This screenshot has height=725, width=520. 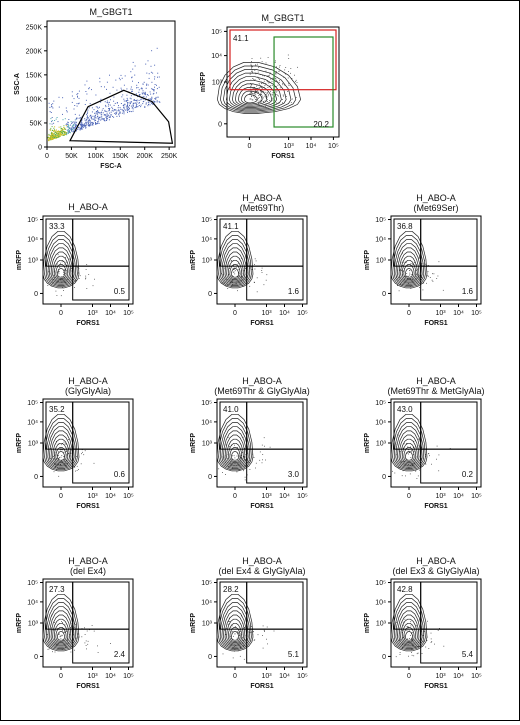 What do you see at coordinates (266, 496) in the screenshot?
I see `x-tick-label: 10³` at bounding box center [266, 496].